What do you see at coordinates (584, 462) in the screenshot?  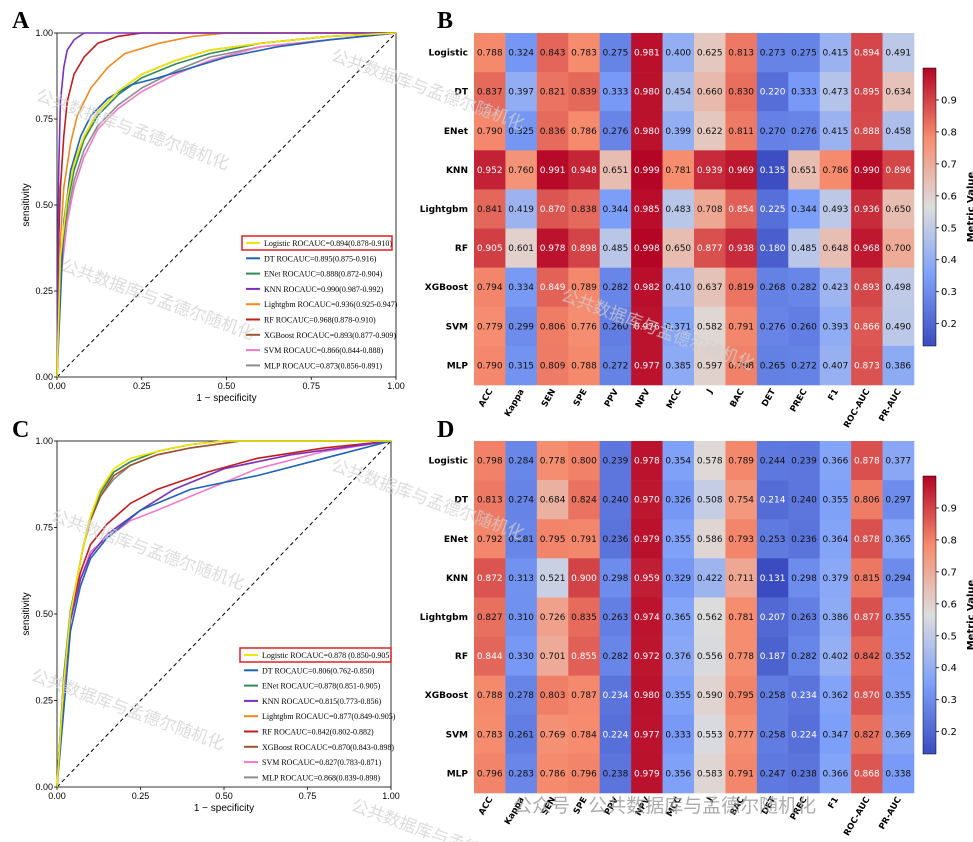 I see `cell-value: 0.800` at bounding box center [584, 462].